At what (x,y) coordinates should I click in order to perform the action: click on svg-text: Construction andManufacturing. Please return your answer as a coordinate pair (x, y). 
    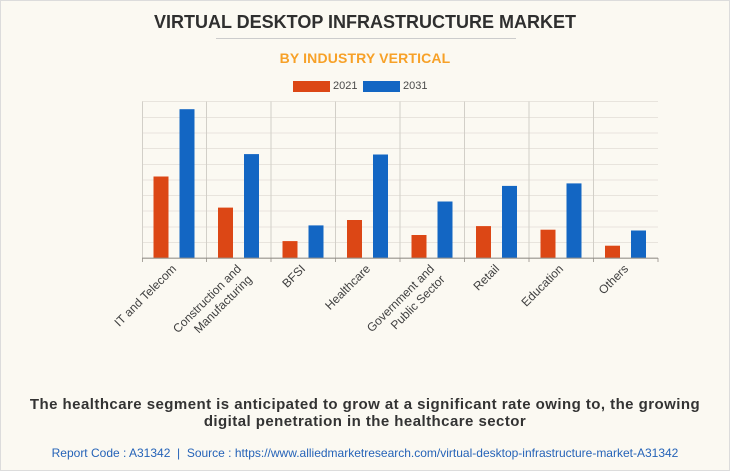
    Looking at the image, I should click on (212, 304).